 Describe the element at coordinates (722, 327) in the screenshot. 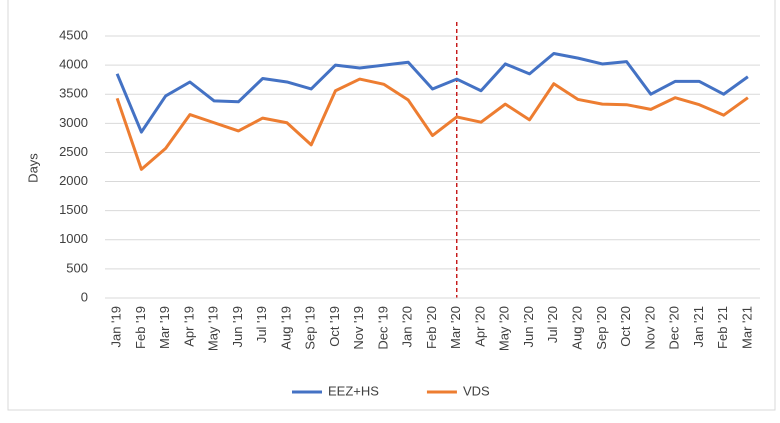

I see `x-tick-label: Feb '21` at that location.